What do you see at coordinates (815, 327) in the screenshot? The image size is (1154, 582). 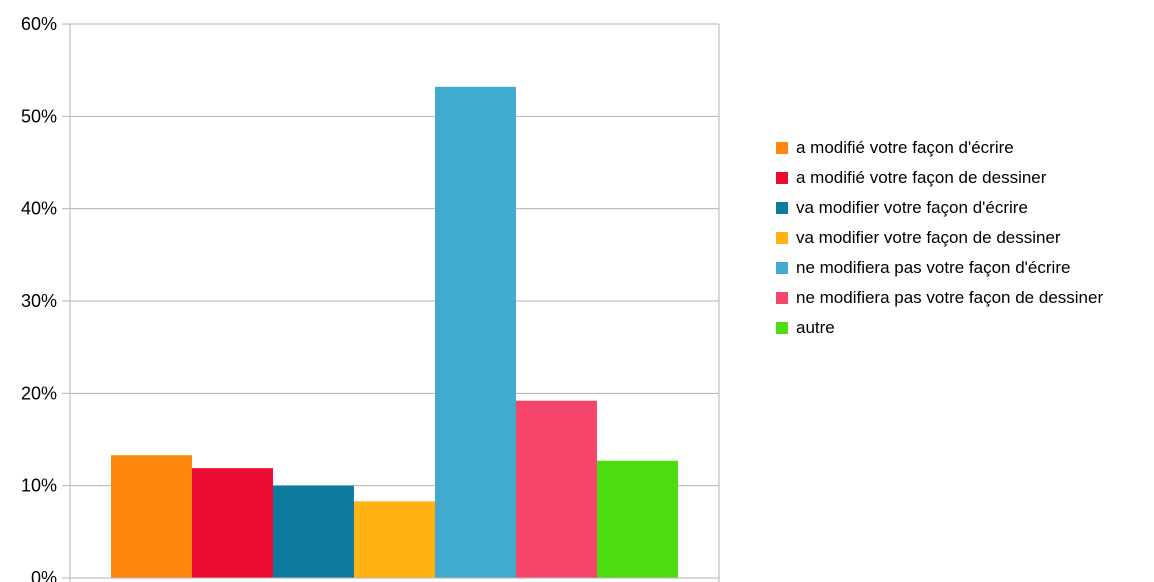 I see `legend-label: autre` at bounding box center [815, 327].